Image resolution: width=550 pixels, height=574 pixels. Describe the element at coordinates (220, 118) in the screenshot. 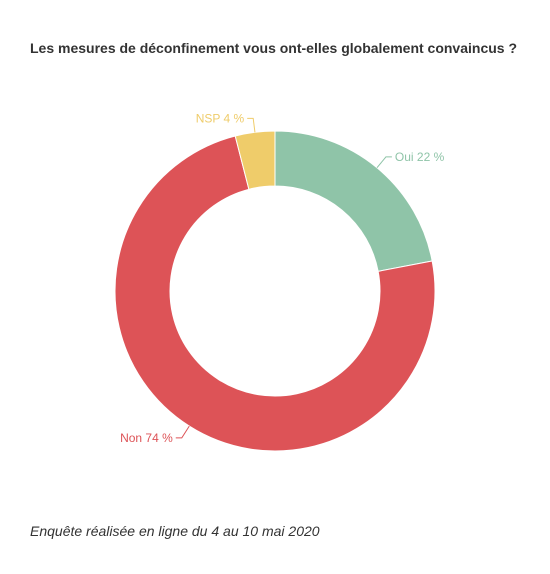

I see `label-nsp: NSP 4 %` at that location.